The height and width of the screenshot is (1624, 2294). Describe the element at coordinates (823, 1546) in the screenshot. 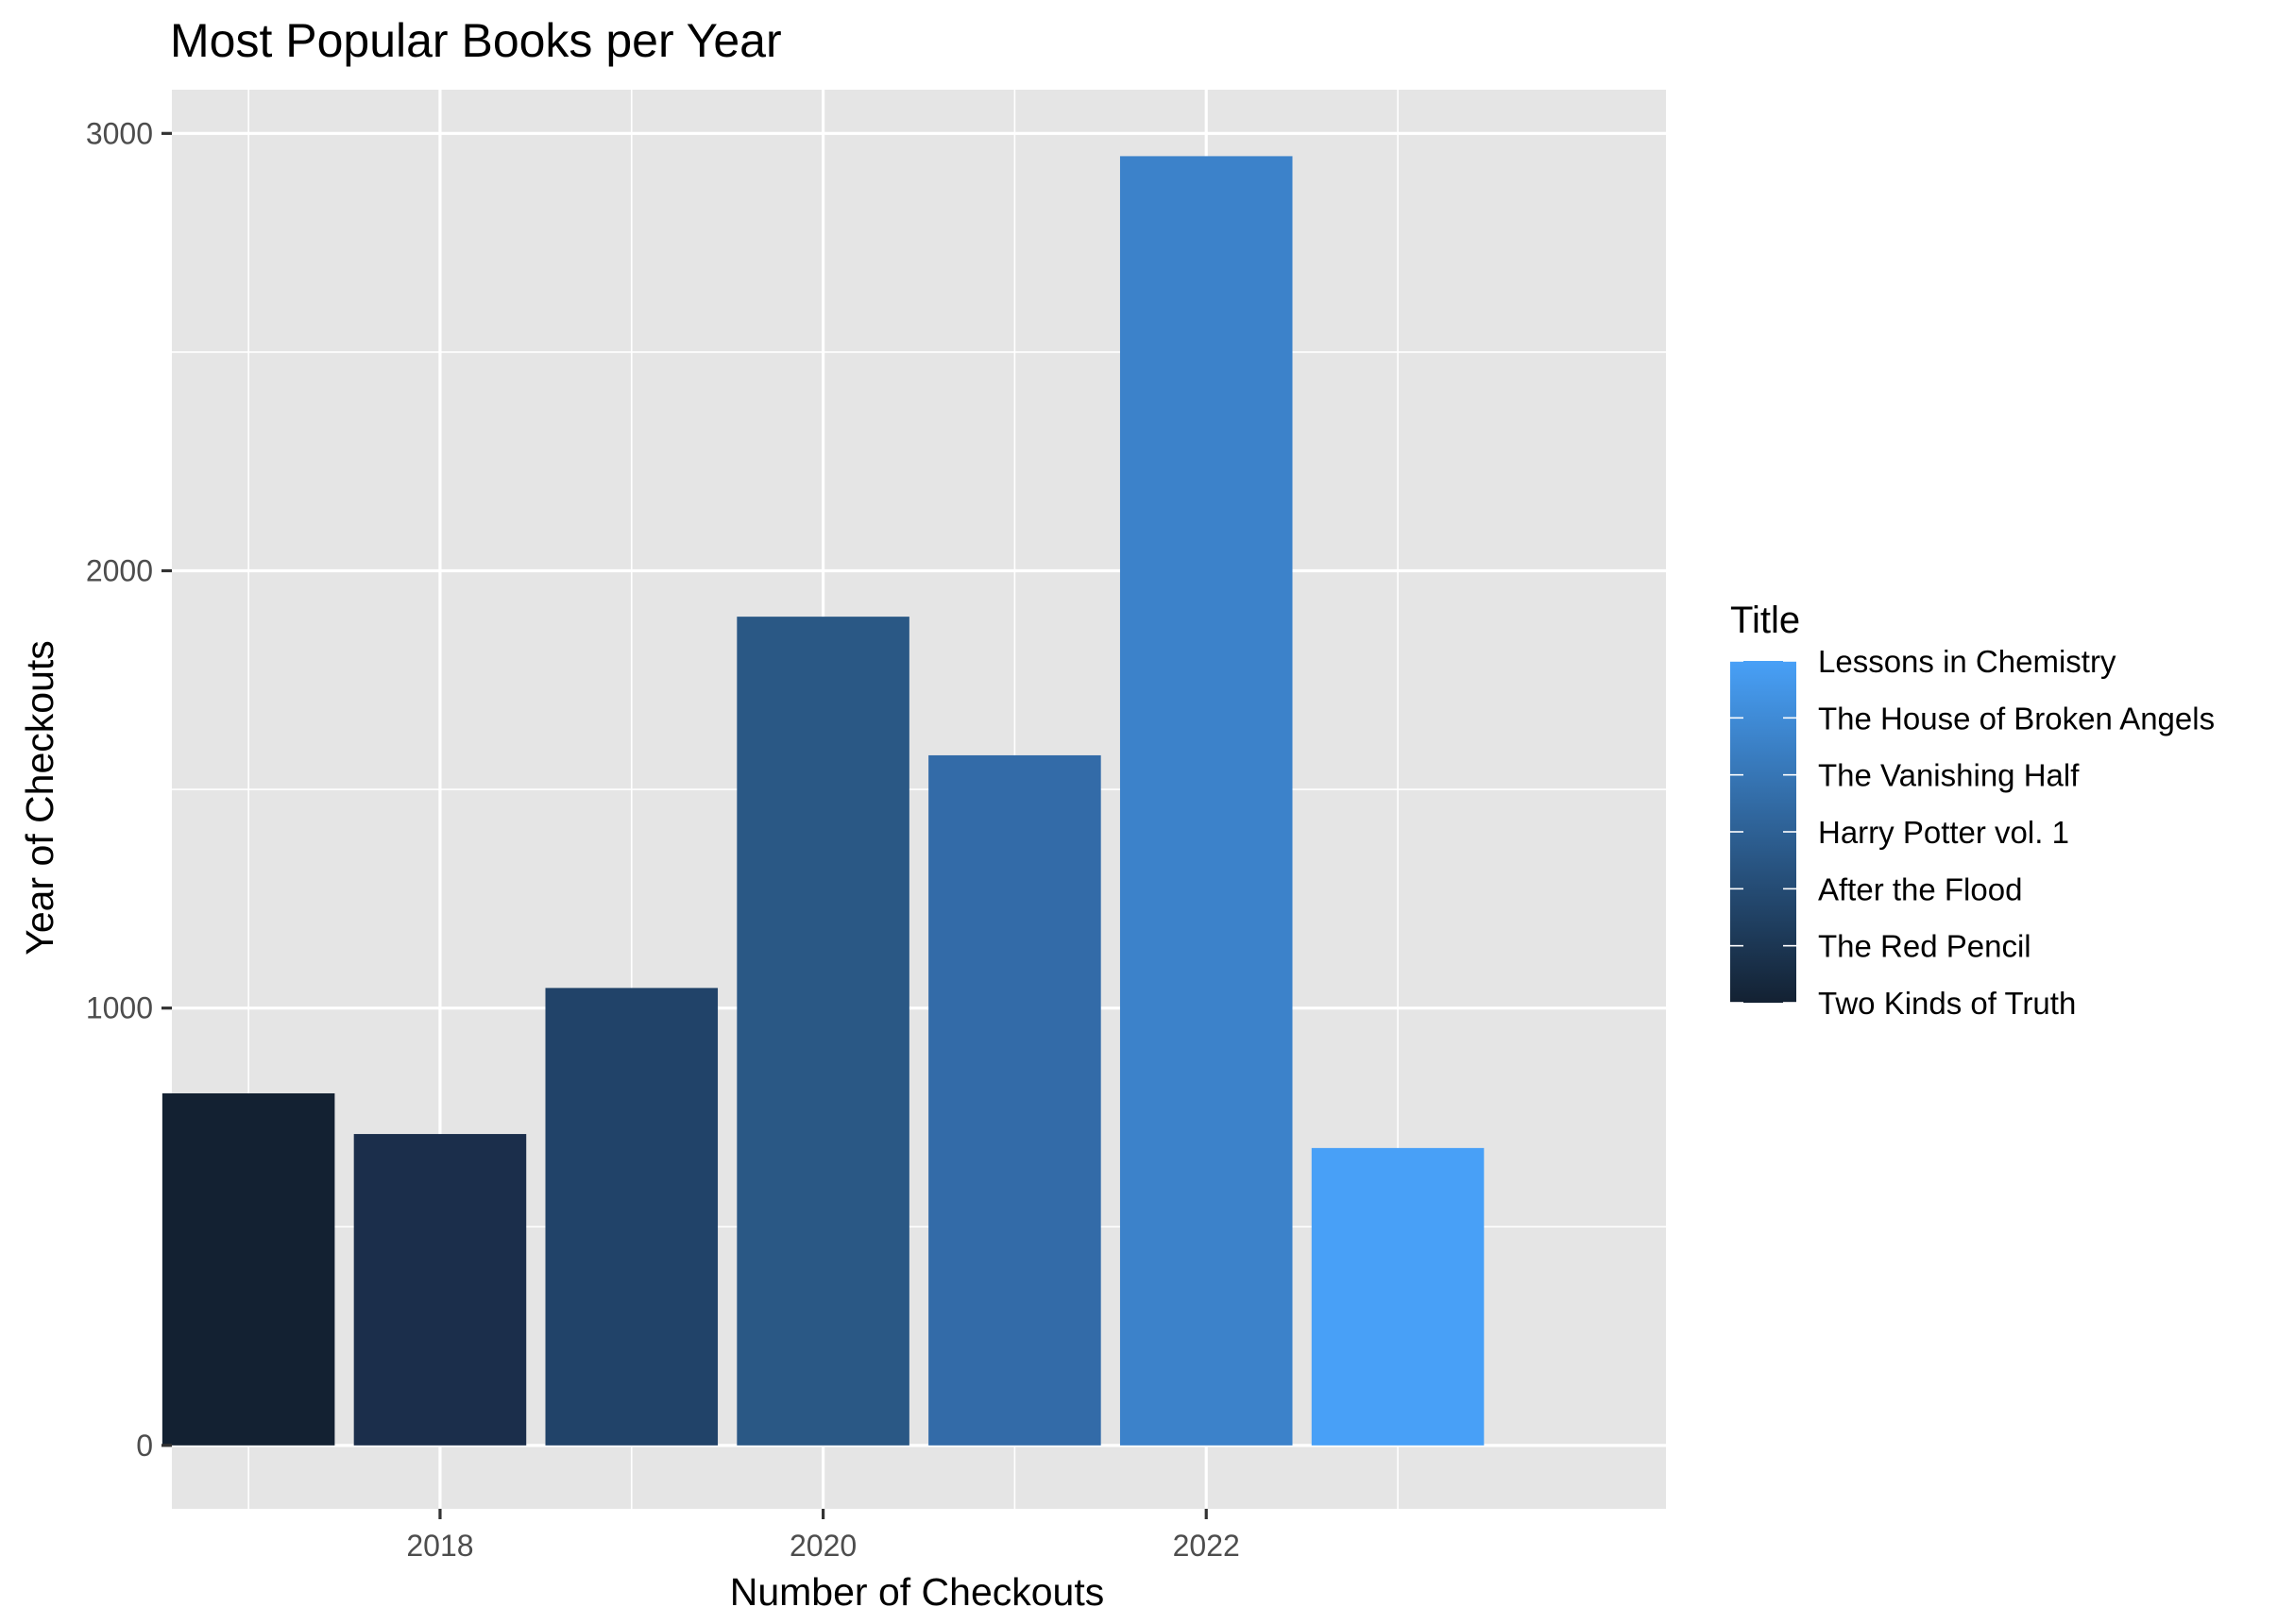

I see `x-tick-label: 2020` at that location.